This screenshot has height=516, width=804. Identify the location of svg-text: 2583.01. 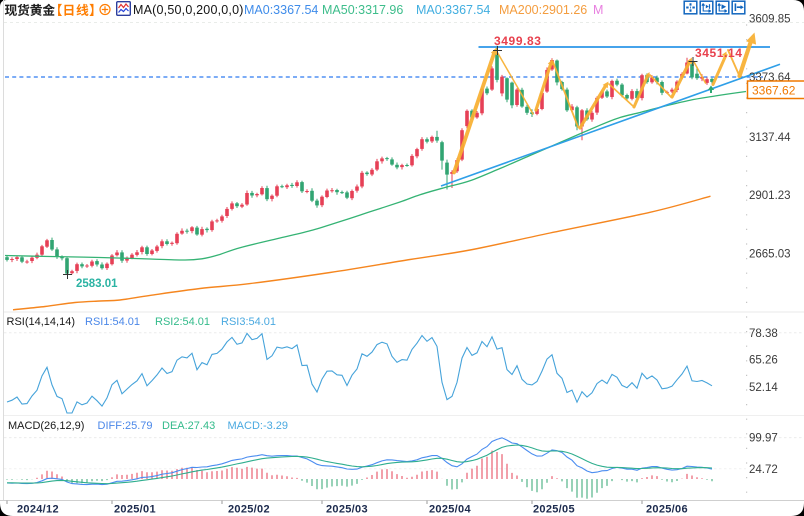
(97, 284).